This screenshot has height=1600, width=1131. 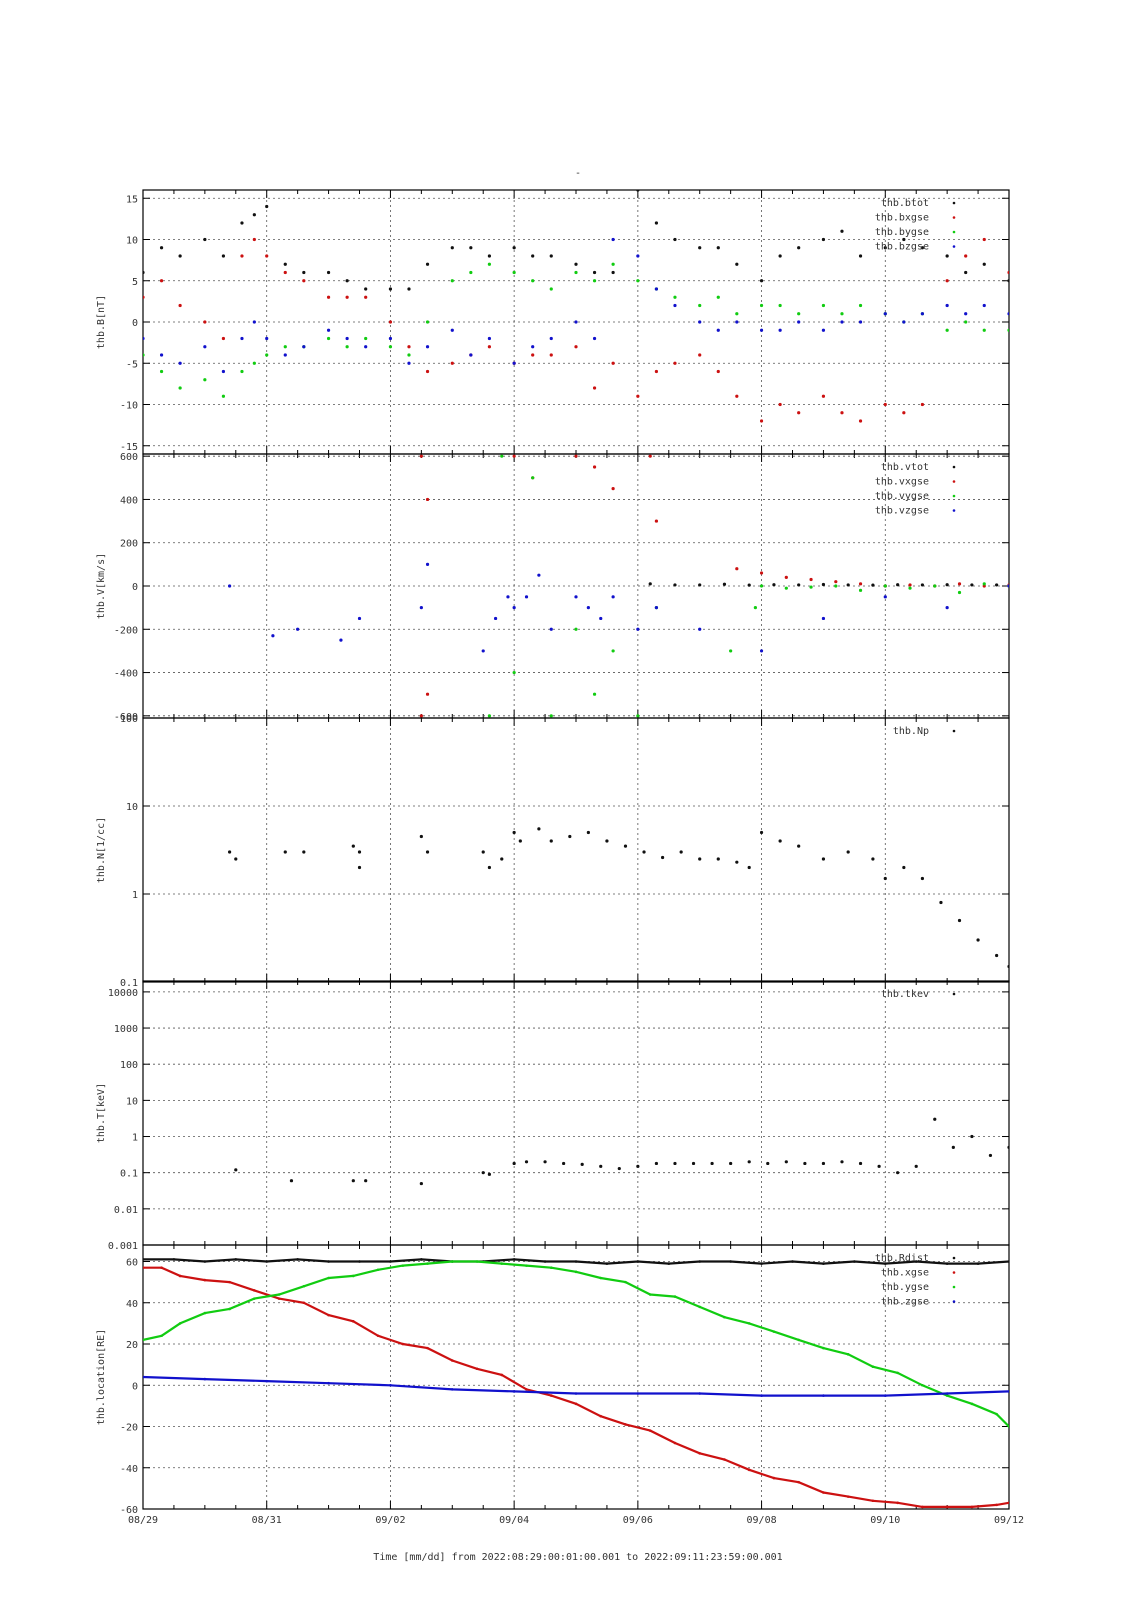 What do you see at coordinates (576, 330) in the screenshot?
I see `series-thb-bxgse` at bounding box center [576, 330].